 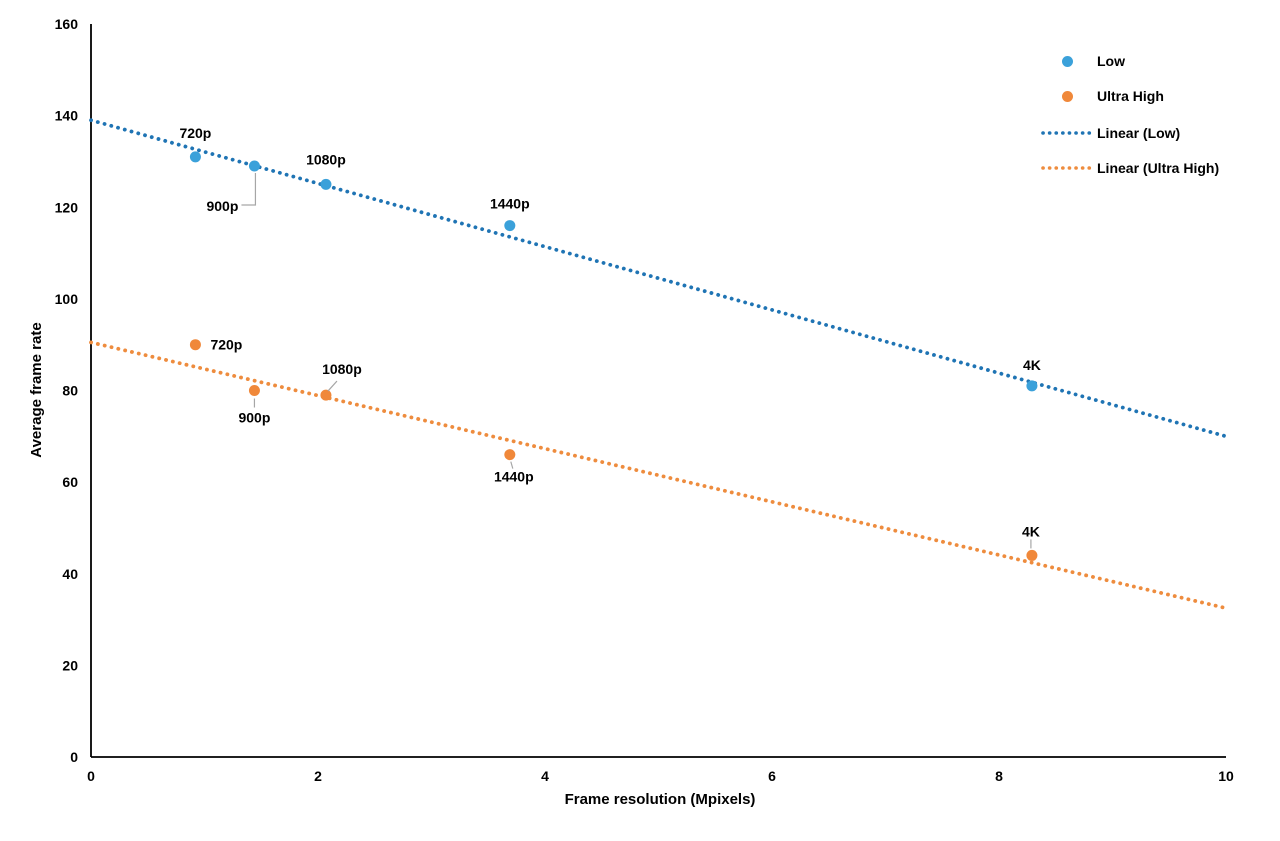 What do you see at coordinates (67, 207) in the screenshot?
I see `y-tick-label: 120` at bounding box center [67, 207].